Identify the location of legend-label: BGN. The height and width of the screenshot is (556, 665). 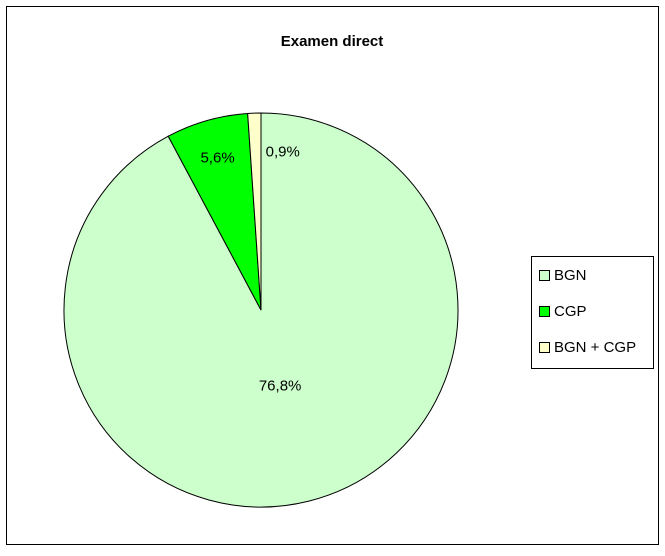
(570, 275).